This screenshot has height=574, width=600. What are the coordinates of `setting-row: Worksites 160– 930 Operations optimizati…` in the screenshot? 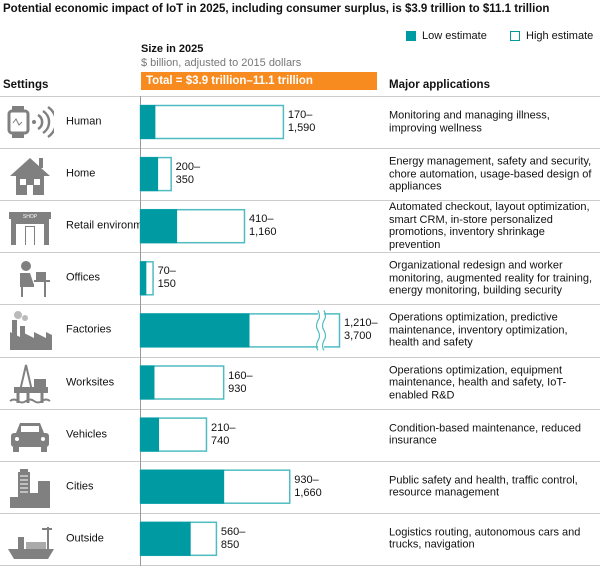 It's located at (300, 383).